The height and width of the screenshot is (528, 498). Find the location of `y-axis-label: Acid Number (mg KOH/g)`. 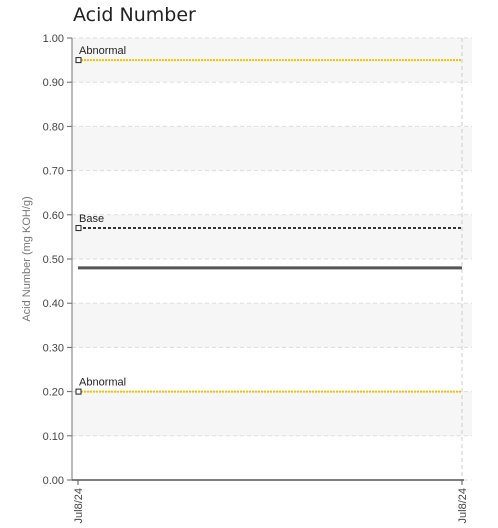

y-axis-label: Acid Number (mg KOH/g) is located at coordinates (27, 258).